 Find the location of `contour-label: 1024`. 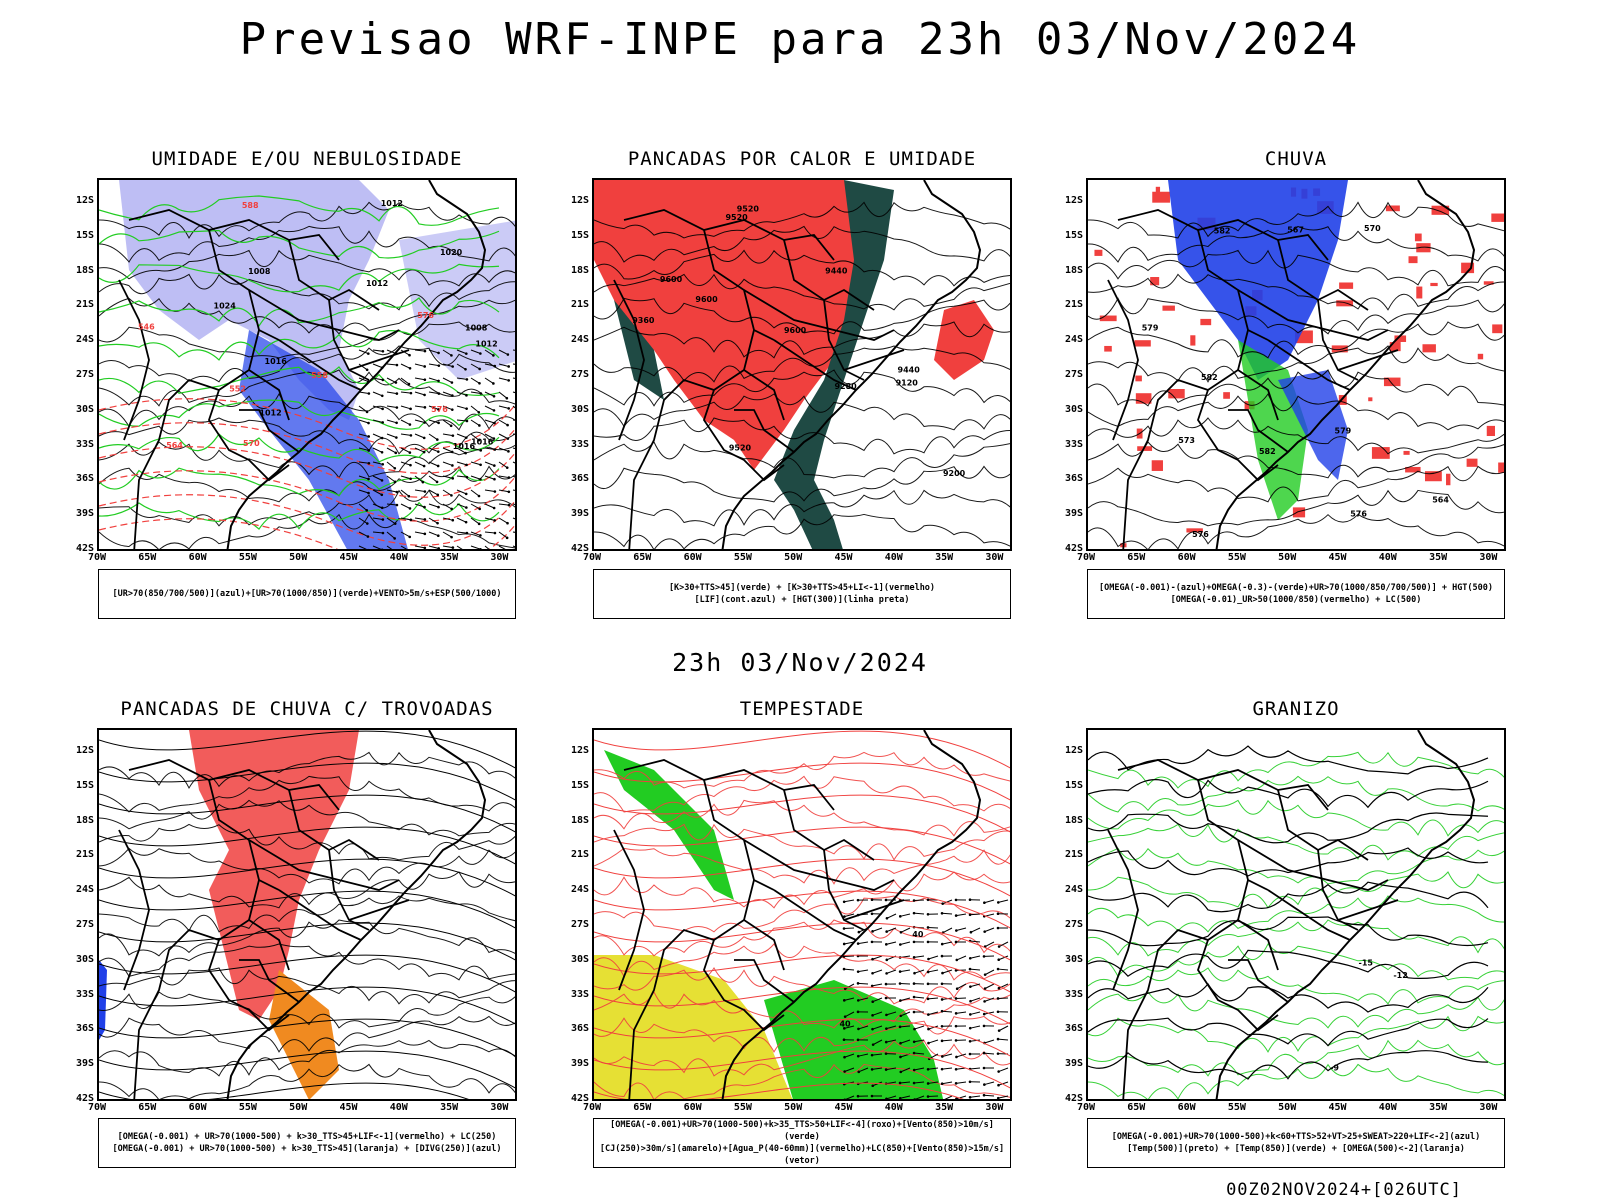

contour-label: 1024 is located at coordinates (225, 306).